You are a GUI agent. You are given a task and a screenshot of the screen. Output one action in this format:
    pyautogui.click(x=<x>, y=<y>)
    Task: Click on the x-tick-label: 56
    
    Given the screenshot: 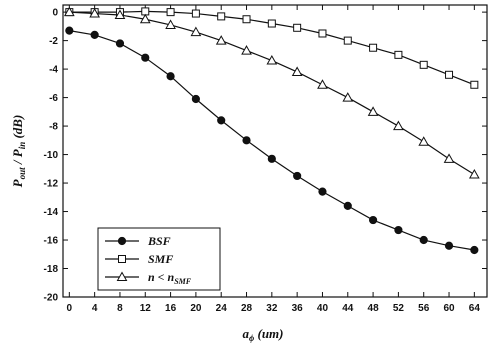 What is the action you would take?
    pyautogui.click(x=424, y=308)
    